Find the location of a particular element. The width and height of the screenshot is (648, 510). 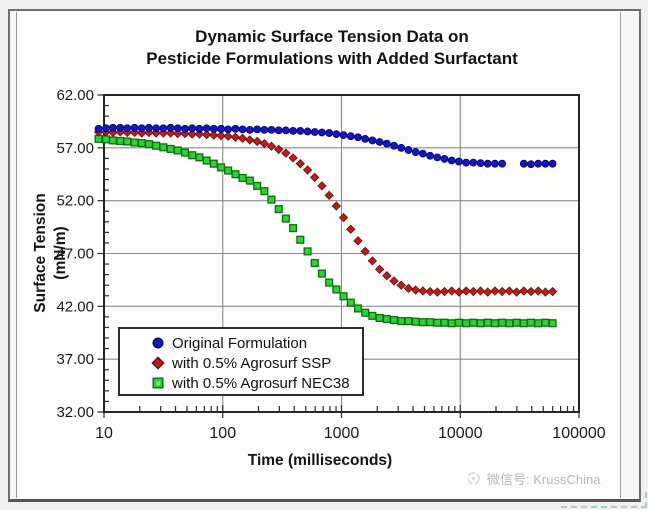

y-axis-title: Surface Tension (mN/m) is located at coordinates (51, 253).